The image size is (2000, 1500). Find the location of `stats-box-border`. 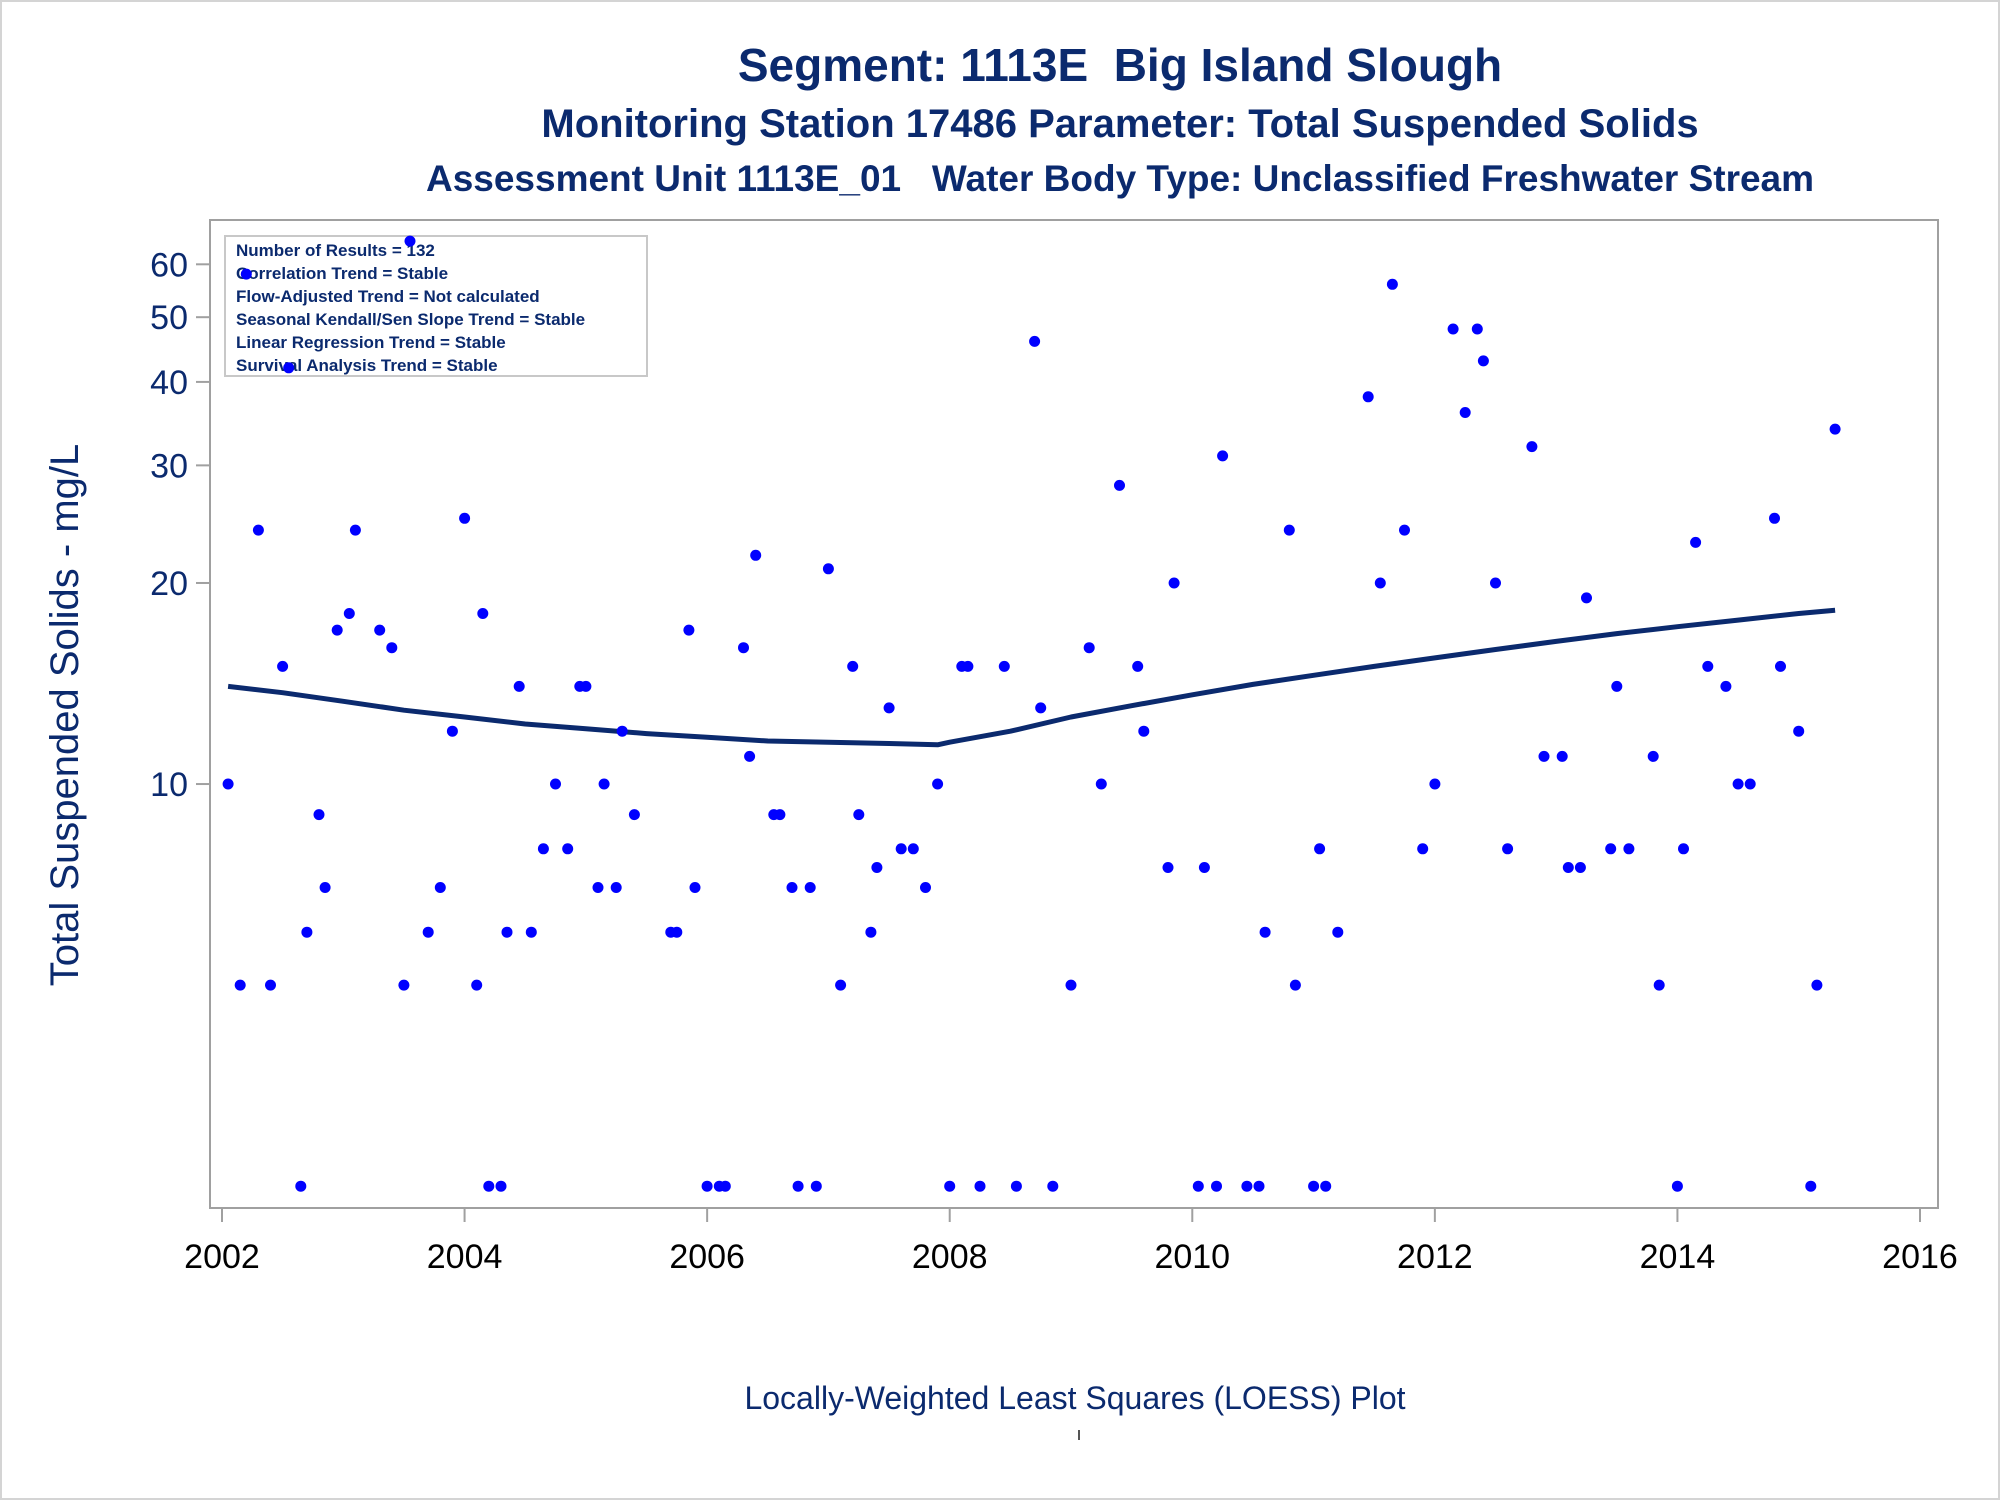

stats-box-border is located at coordinates (436, 306).